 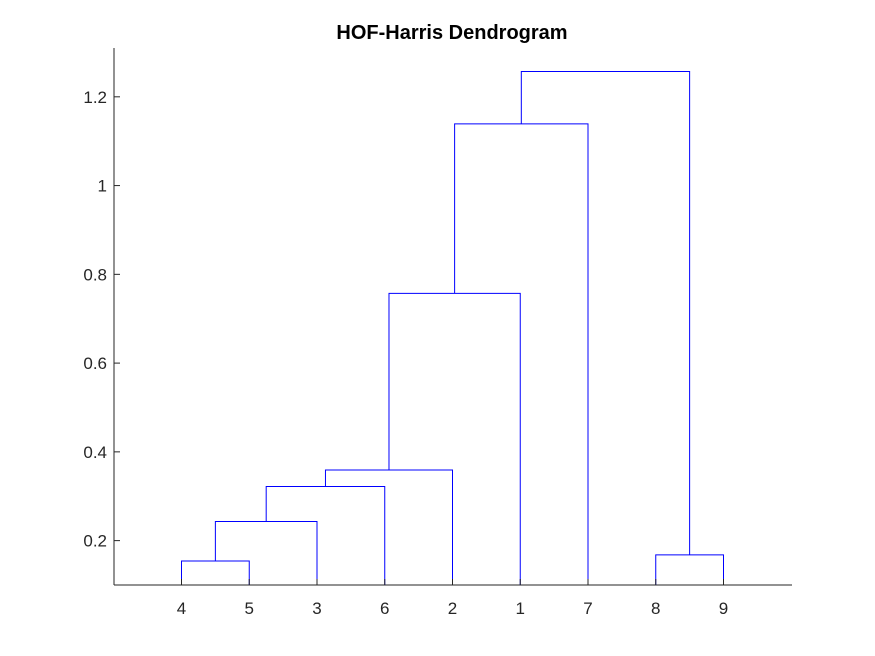 I want to click on x-tick-label: 1, so click(x=520, y=608).